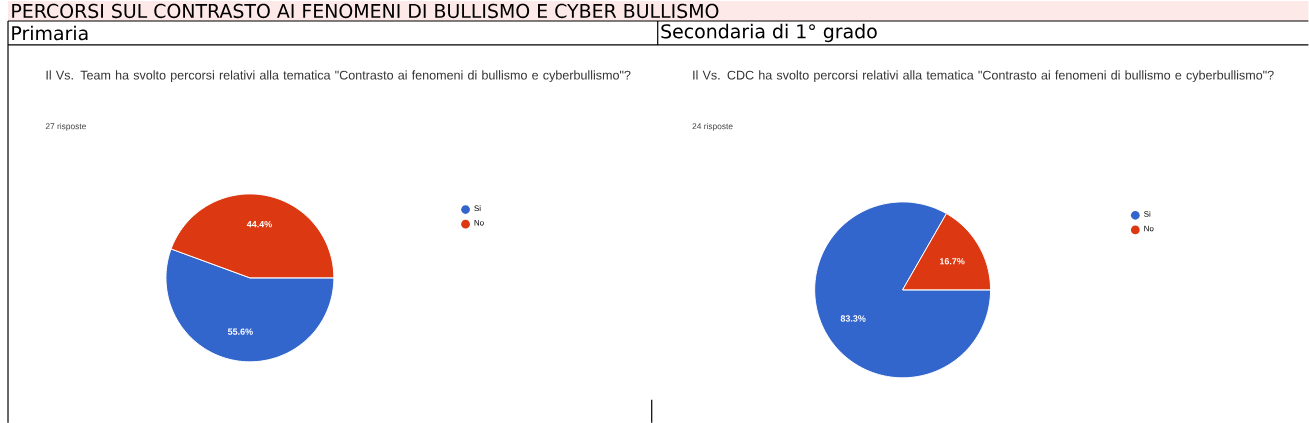 The image size is (1309, 423). What do you see at coordinates (240, 331) in the screenshot?
I see `data-label: 55.6%` at bounding box center [240, 331].